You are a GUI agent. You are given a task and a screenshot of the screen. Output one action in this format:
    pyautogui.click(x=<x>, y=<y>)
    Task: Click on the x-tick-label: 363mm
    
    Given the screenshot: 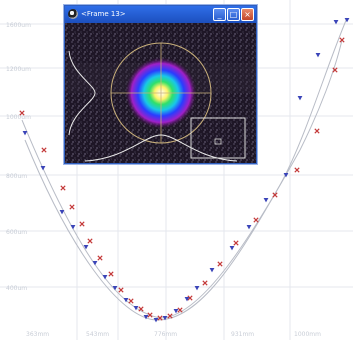 What is the action you would take?
    pyautogui.click(x=37, y=334)
    